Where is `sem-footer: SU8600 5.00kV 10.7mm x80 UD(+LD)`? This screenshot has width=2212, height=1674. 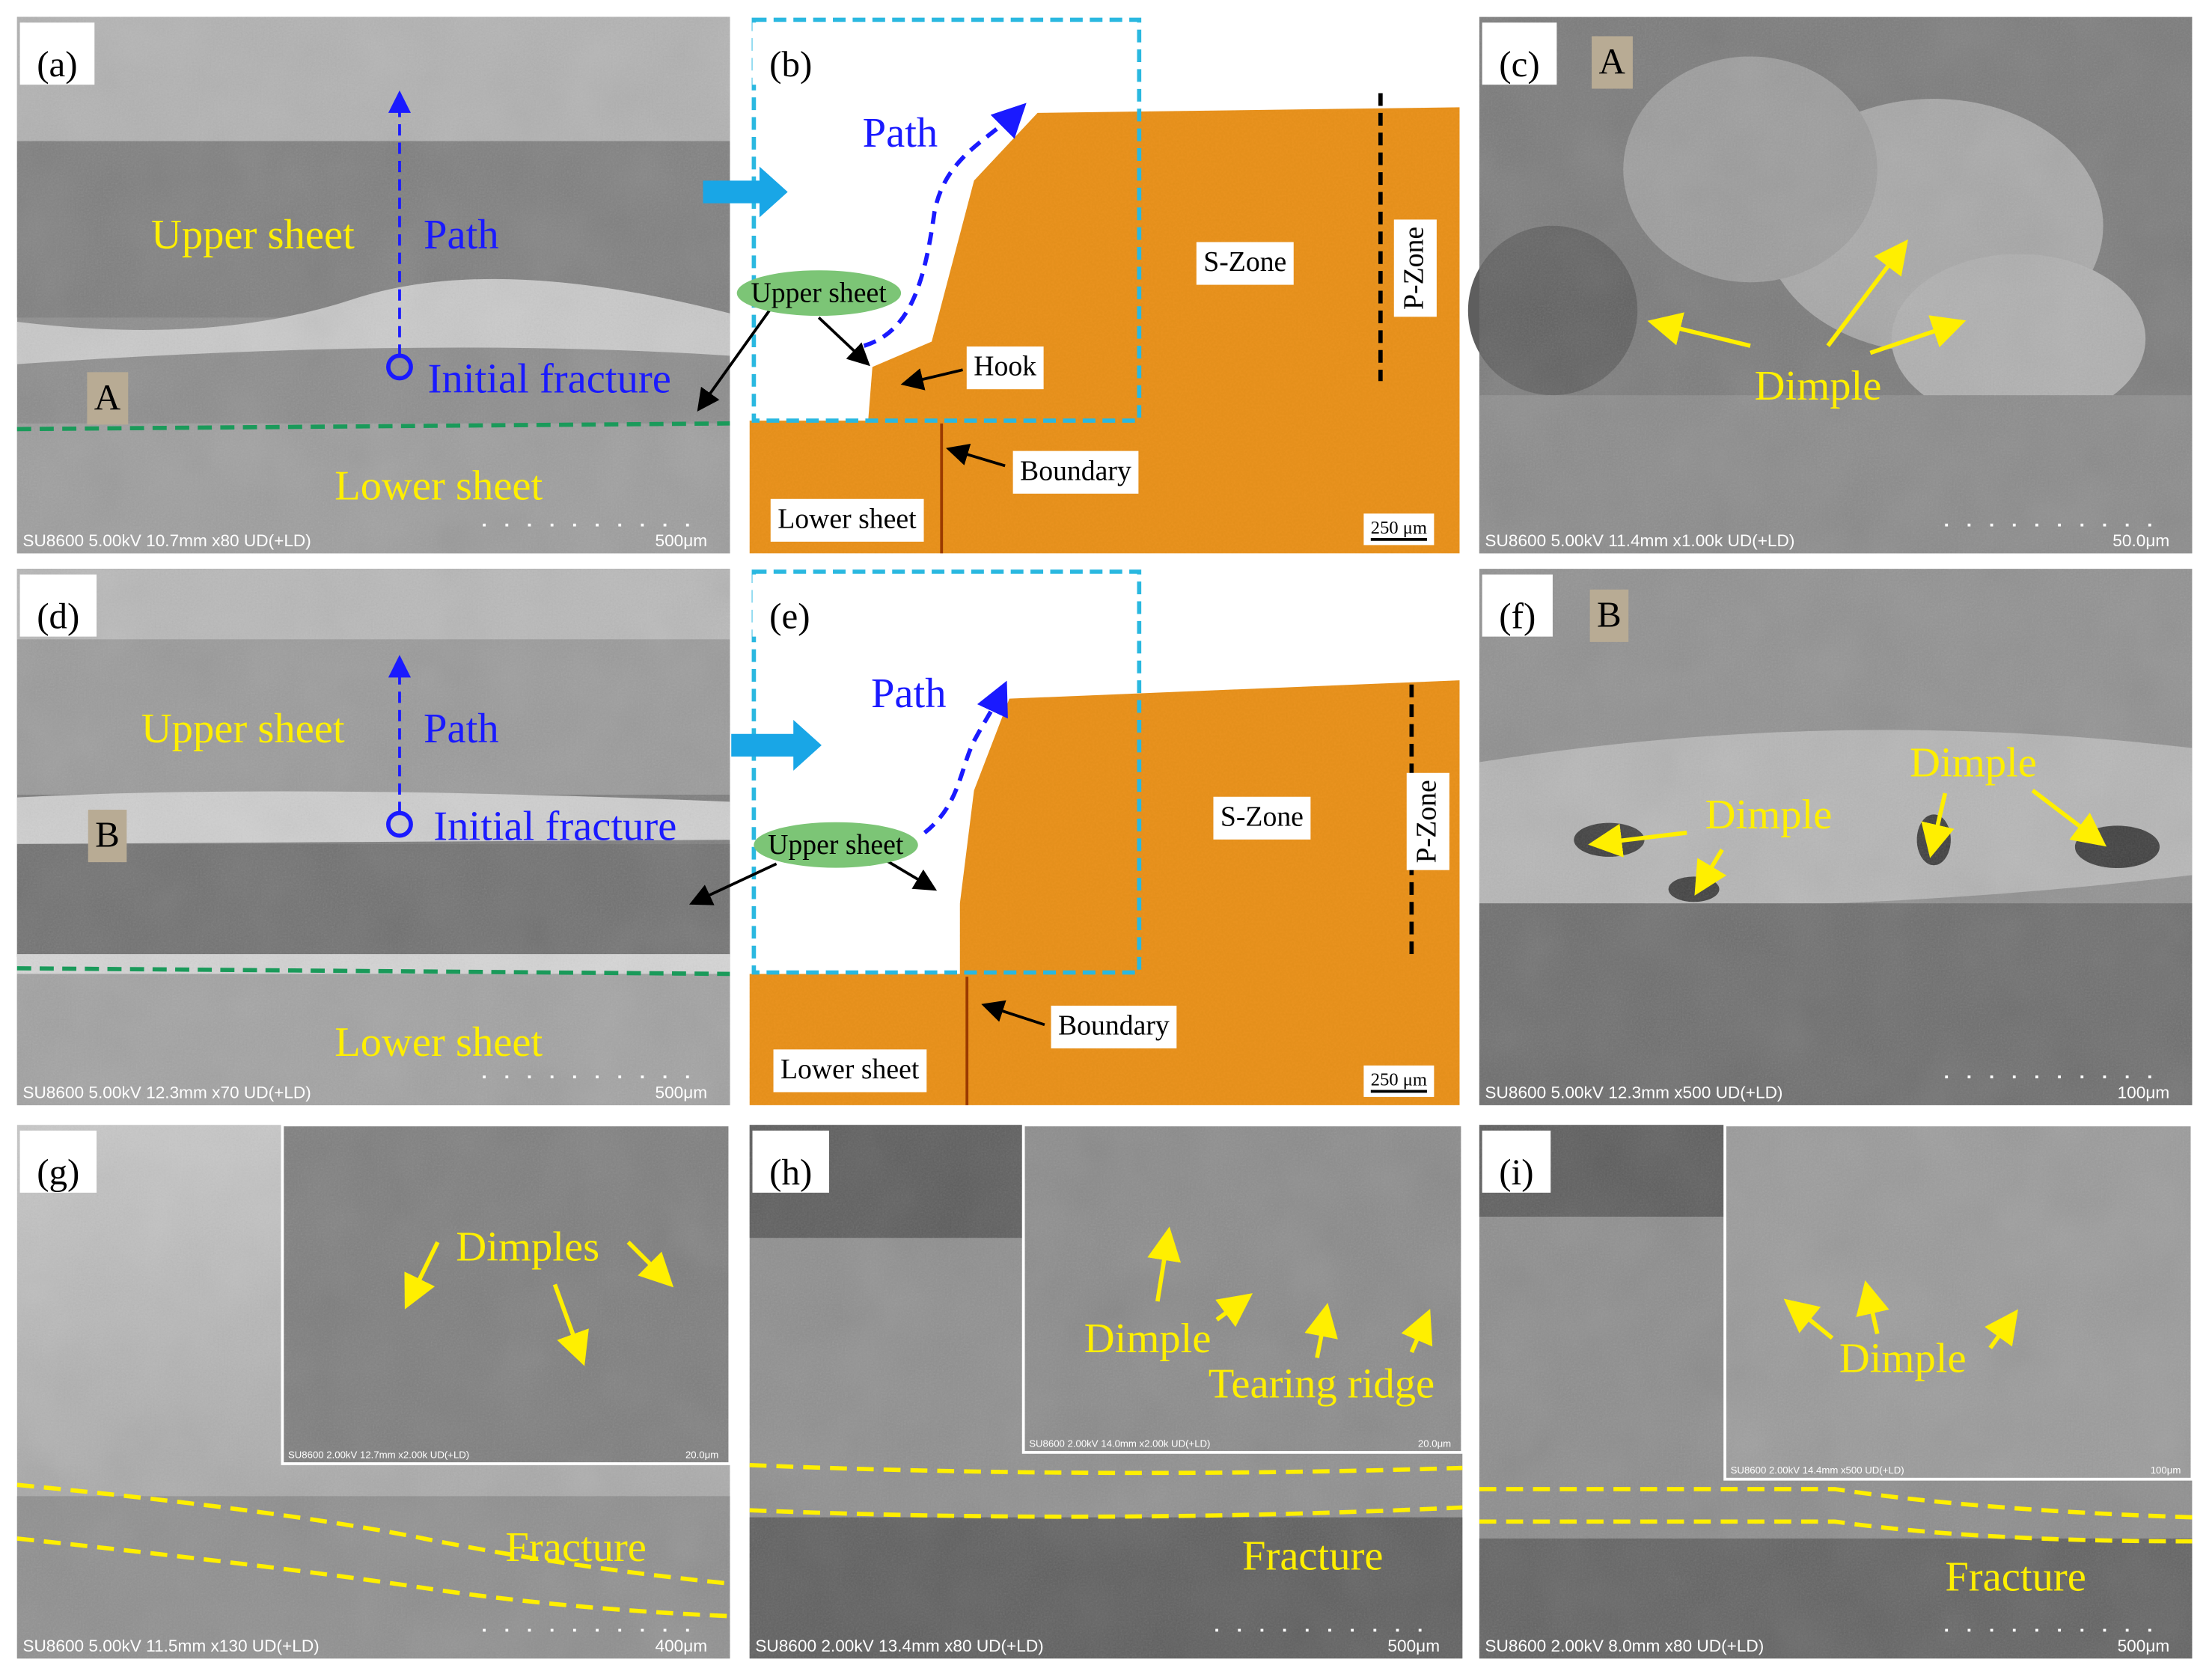 sem-footer: SU8600 5.00kV 10.7mm x80 UD(+LD) is located at coordinates (166, 540).